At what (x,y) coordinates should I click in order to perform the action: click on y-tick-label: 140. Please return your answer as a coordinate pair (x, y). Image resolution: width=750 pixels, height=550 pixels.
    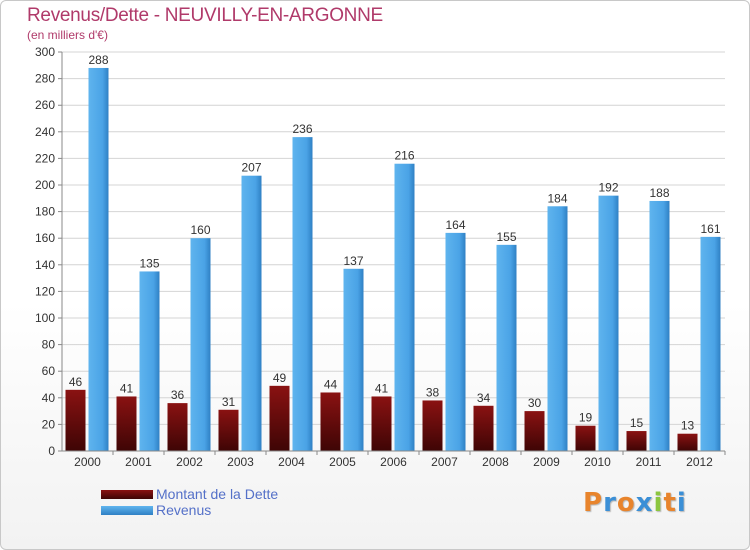
    Looking at the image, I should click on (45, 265).